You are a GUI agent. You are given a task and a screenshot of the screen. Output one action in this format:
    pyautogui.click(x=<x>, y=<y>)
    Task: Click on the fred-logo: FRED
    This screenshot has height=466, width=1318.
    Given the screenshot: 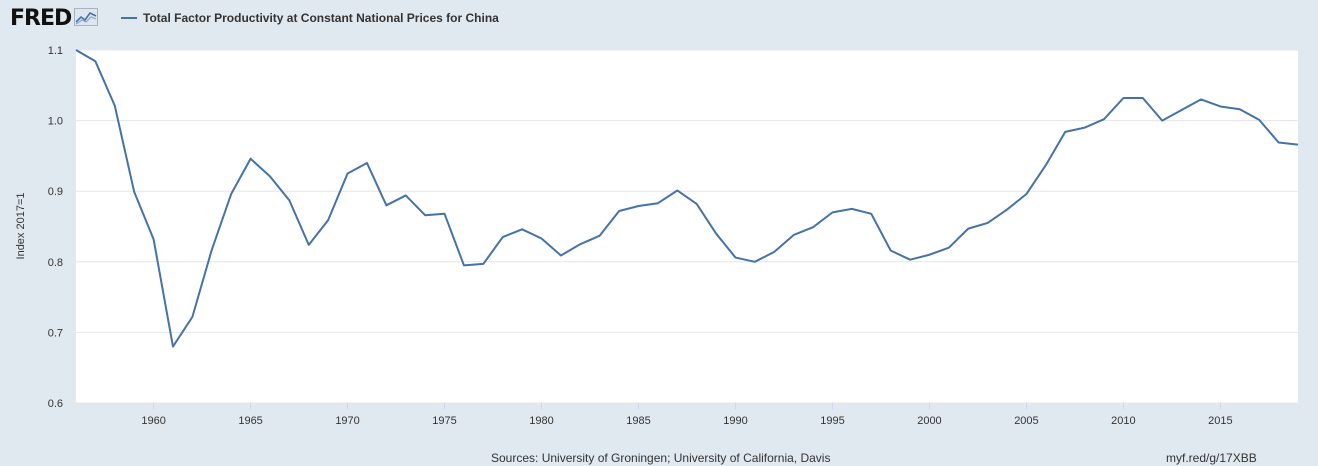 What is the action you would take?
    pyautogui.click(x=54, y=19)
    